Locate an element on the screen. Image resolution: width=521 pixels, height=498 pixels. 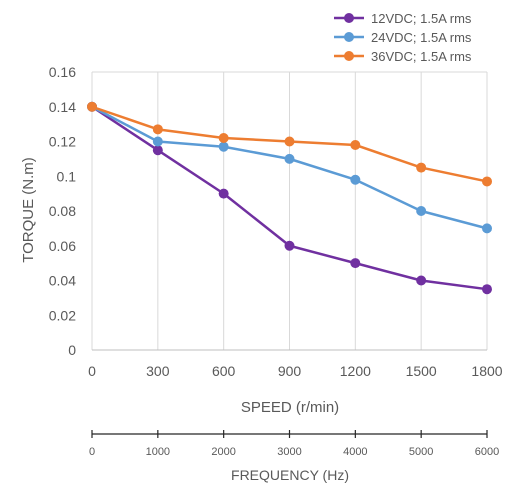
frequency-tick-label: 3000 is located at coordinates (289, 452).